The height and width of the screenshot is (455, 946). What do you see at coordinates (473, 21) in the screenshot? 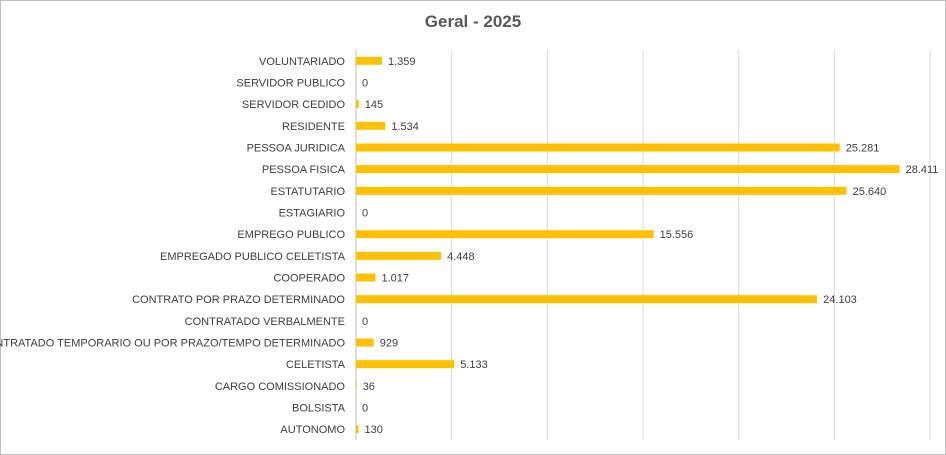
I see `chart-title: Geral - 2025` at bounding box center [473, 21].